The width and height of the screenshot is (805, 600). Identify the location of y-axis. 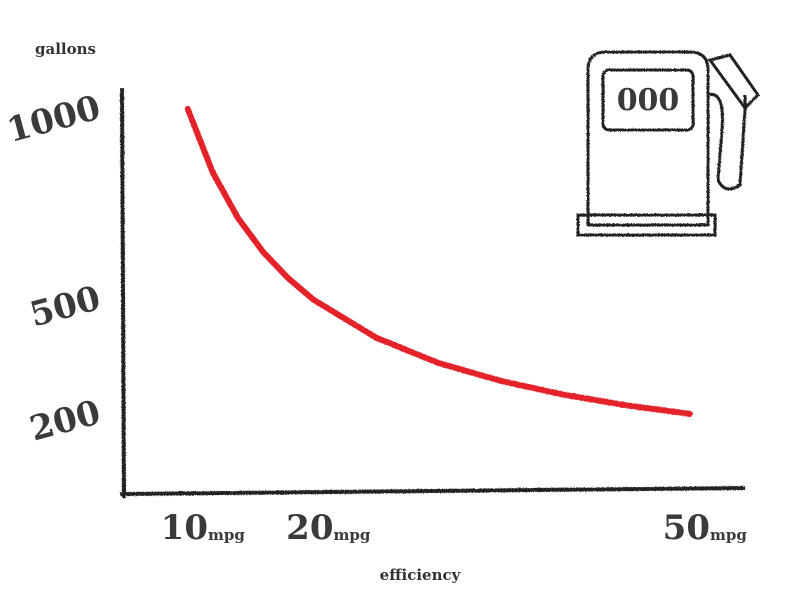
(123, 293).